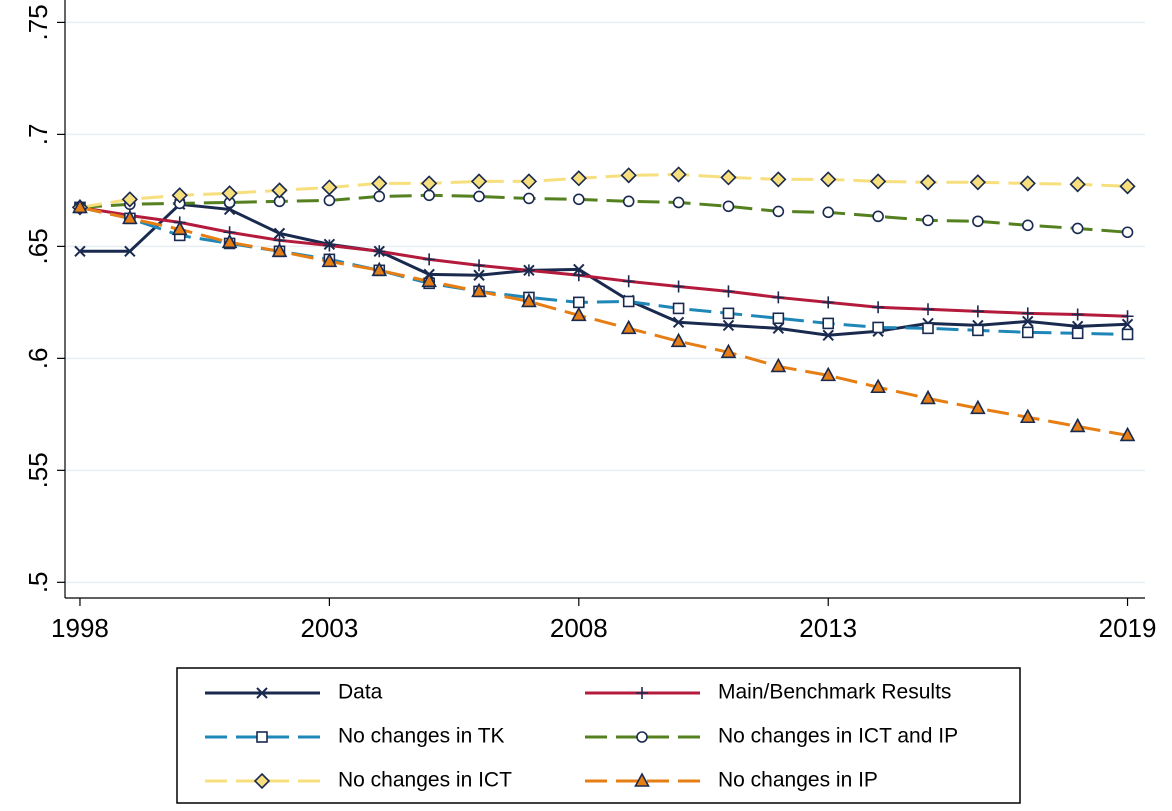 The height and width of the screenshot is (811, 1172). Describe the element at coordinates (579, 628) in the screenshot. I see `x-tick-label: 2008` at that location.